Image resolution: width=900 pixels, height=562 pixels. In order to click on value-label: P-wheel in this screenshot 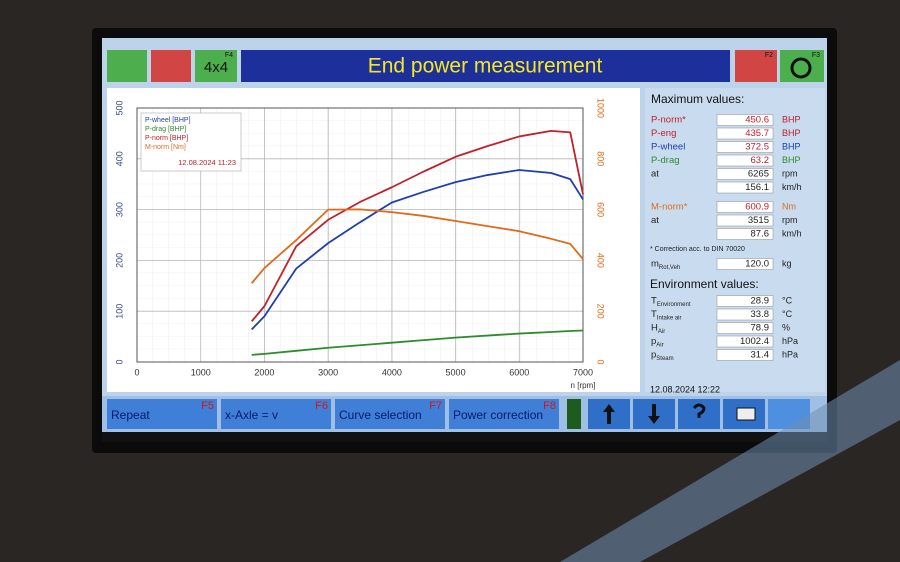, I will do `click(668, 147)`.